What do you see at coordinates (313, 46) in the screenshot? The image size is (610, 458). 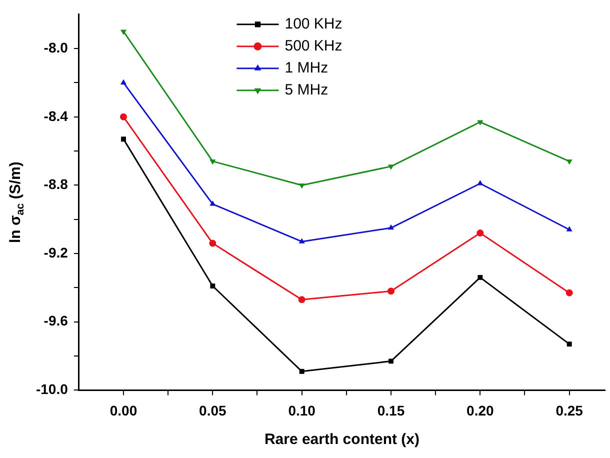 I see `legend-label: 500 KHz` at bounding box center [313, 46].